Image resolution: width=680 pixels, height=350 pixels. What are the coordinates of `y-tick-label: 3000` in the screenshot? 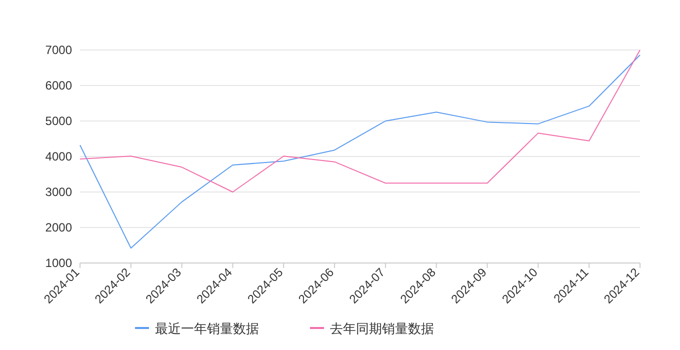 It's located at (58, 192).